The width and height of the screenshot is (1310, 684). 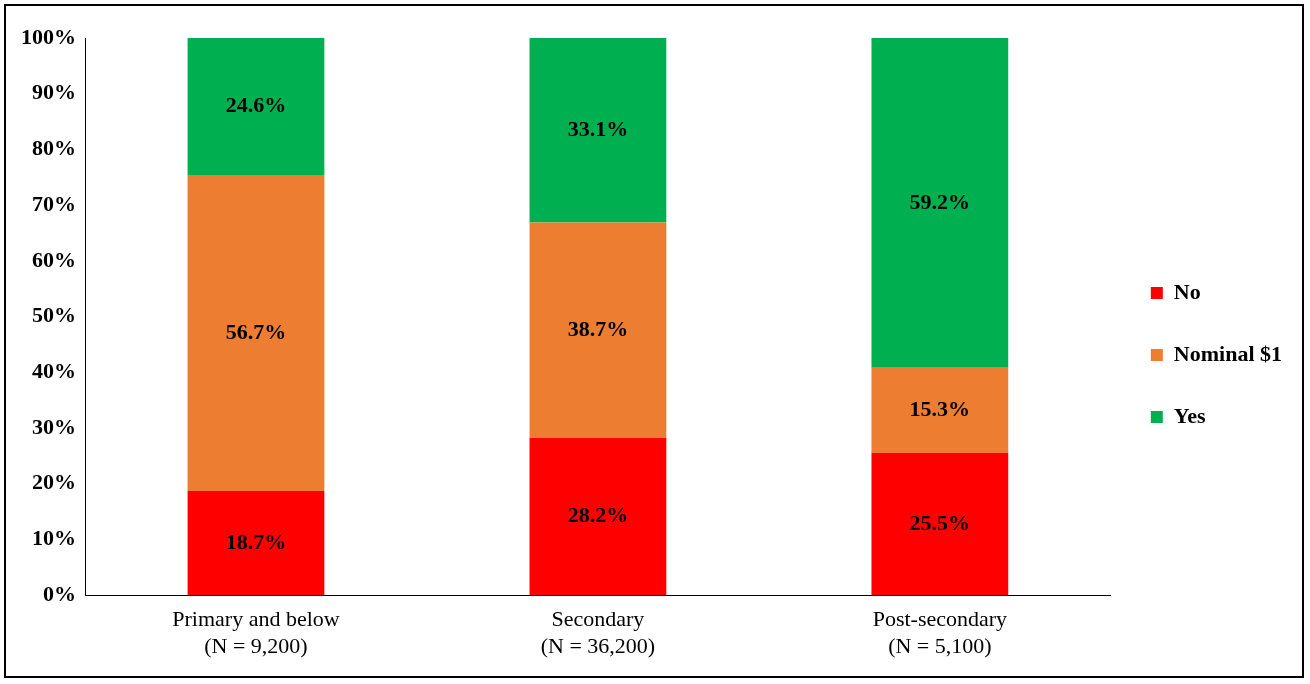 I want to click on x-tick-label: Post-secondary (N = 5,100), so click(x=940, y=632).